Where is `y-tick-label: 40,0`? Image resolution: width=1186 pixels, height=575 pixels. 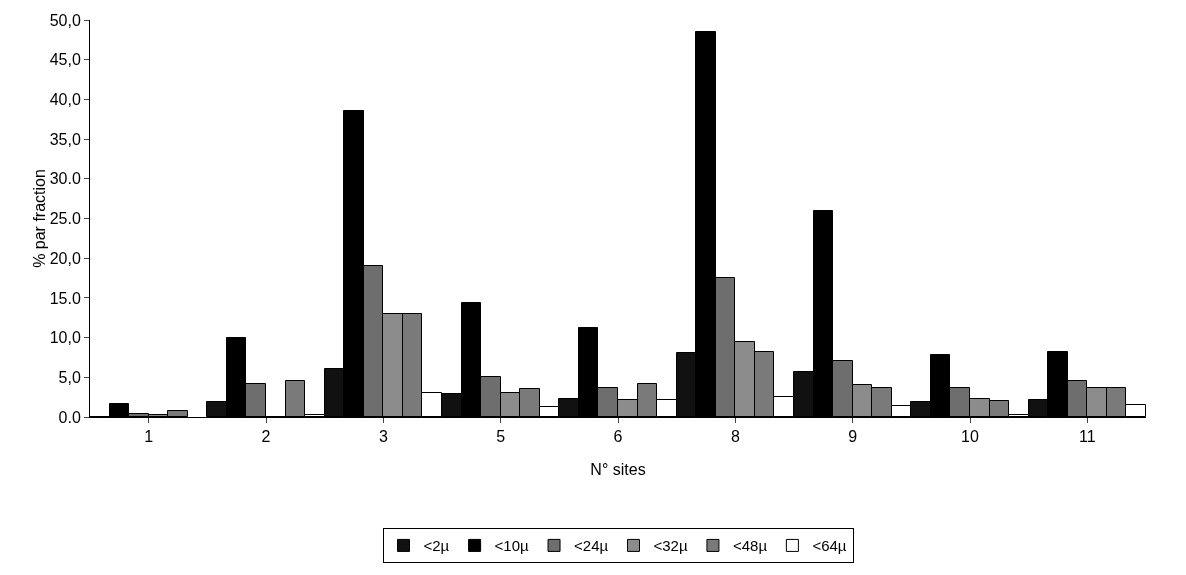
y-tick-label: 40,0 is located at coordinates (65, 99).